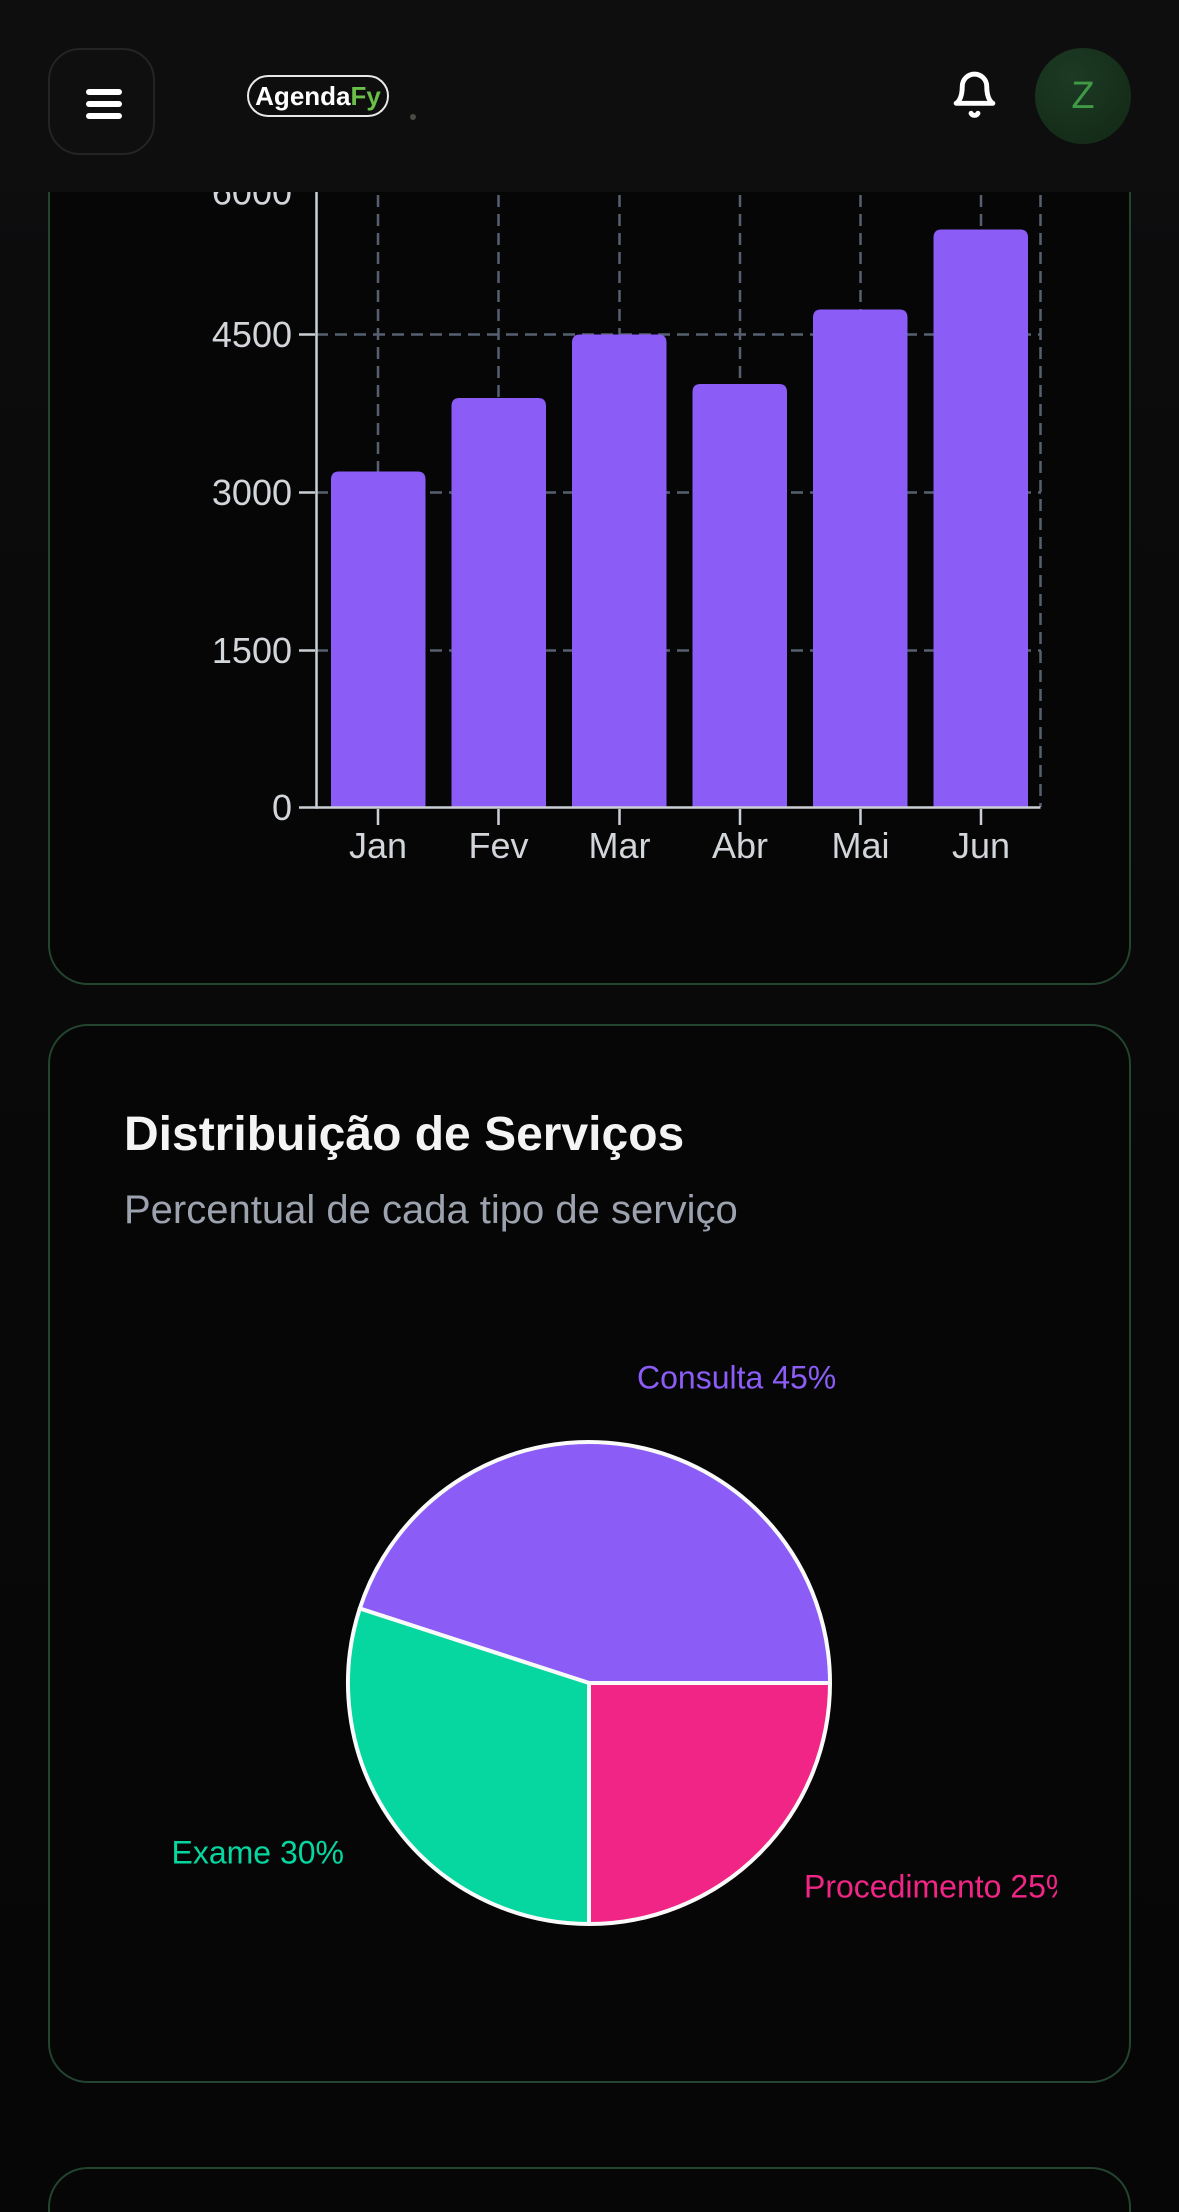 The width and height of the screenshot is (1179, 2212). Describe the element at coordinates (252, 492) in the screenshot. I see `svg-text: 3000` at that location.